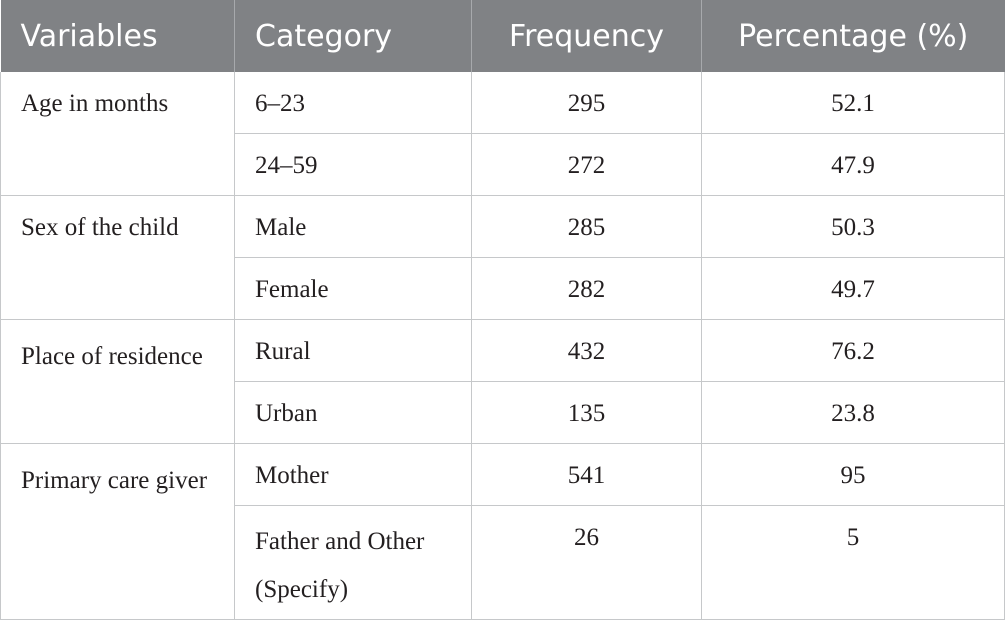  Describe the element at coordinates (586, 103) in the screenshot. I see `frequency-cell: 295` at that location.